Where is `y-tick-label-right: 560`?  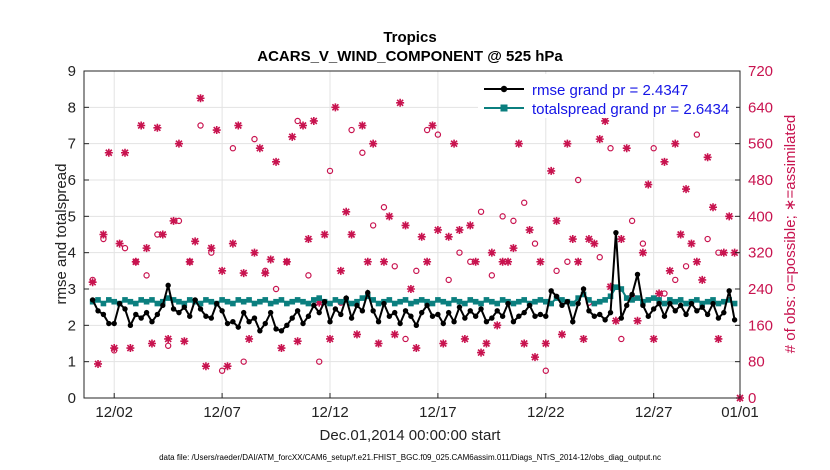 y-tick-label-right: 560 is located at coordinates (760, 144).